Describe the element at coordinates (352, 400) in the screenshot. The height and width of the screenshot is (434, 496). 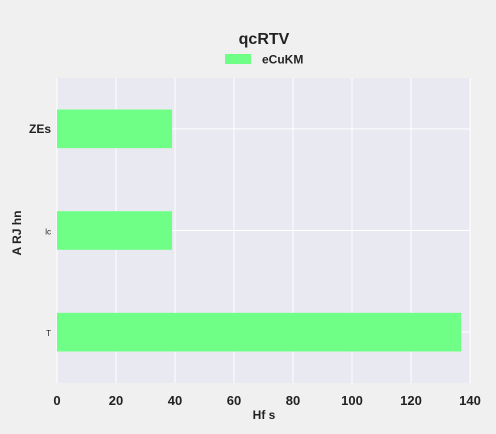
I see `x-tick-label: 100` at that location.